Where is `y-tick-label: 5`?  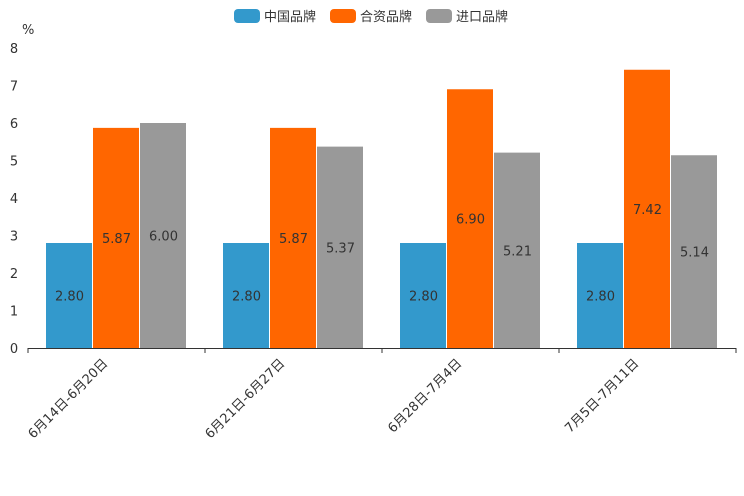 y-tick-label: 5 is located at coordinates (14, 162).